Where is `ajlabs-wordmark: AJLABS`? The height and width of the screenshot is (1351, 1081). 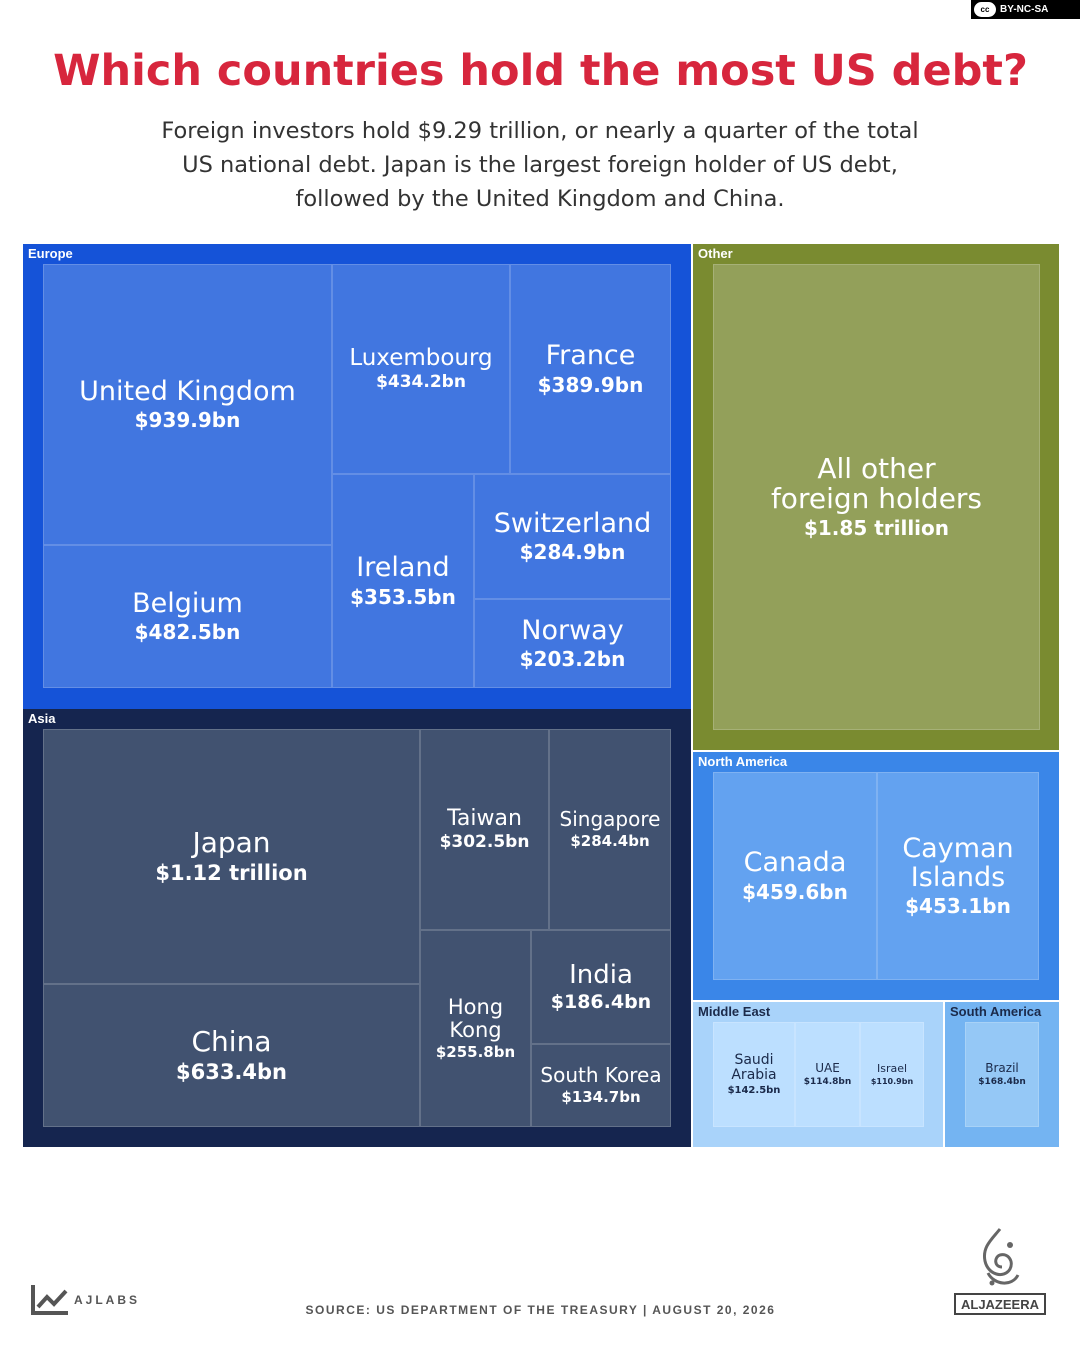 ajlabs-wordmark: AJLABS is located at coordinates (107, 1300).